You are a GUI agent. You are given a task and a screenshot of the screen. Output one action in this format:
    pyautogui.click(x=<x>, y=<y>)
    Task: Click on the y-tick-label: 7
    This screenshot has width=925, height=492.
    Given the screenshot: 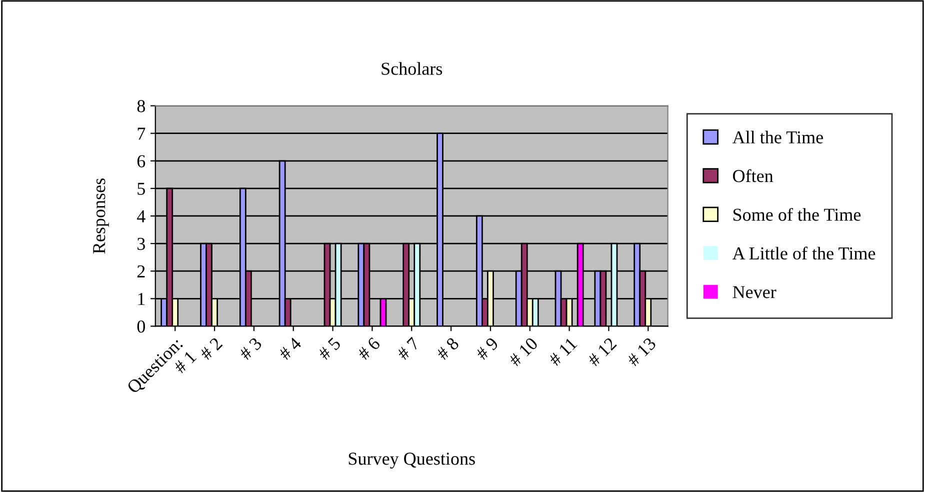 What is the action you would take?
    pyautogui.click(x=142, y=134)
    